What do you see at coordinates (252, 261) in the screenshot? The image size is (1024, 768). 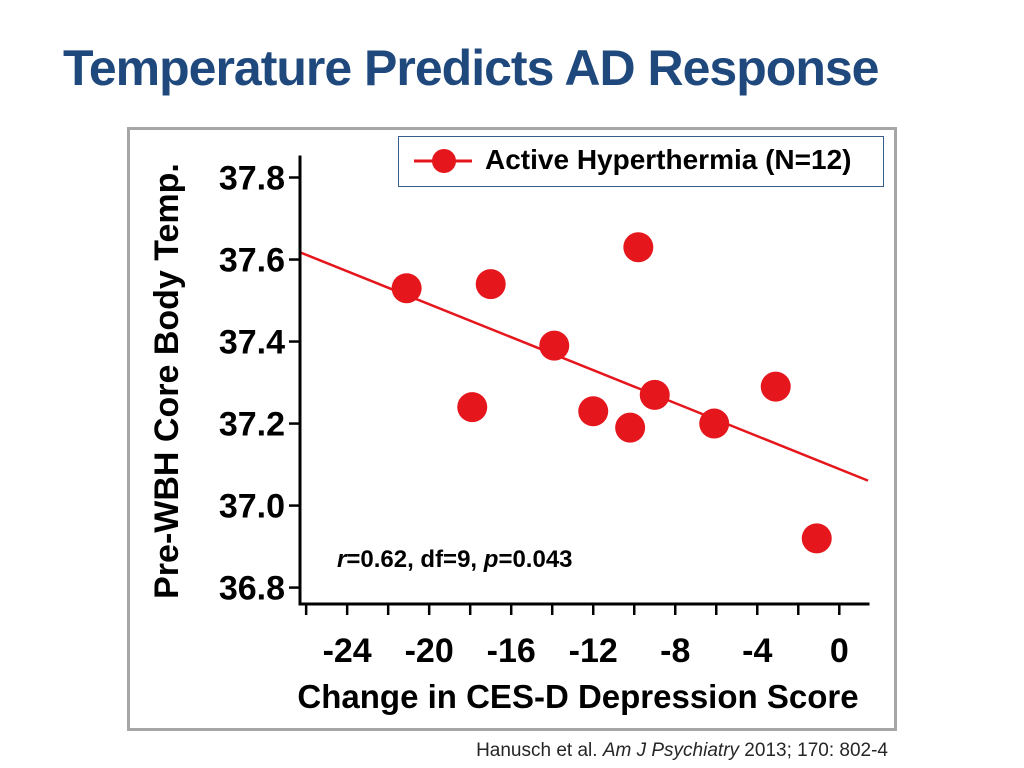 I see `y-tick-label: 37.6` at bounding box center [252, 261].